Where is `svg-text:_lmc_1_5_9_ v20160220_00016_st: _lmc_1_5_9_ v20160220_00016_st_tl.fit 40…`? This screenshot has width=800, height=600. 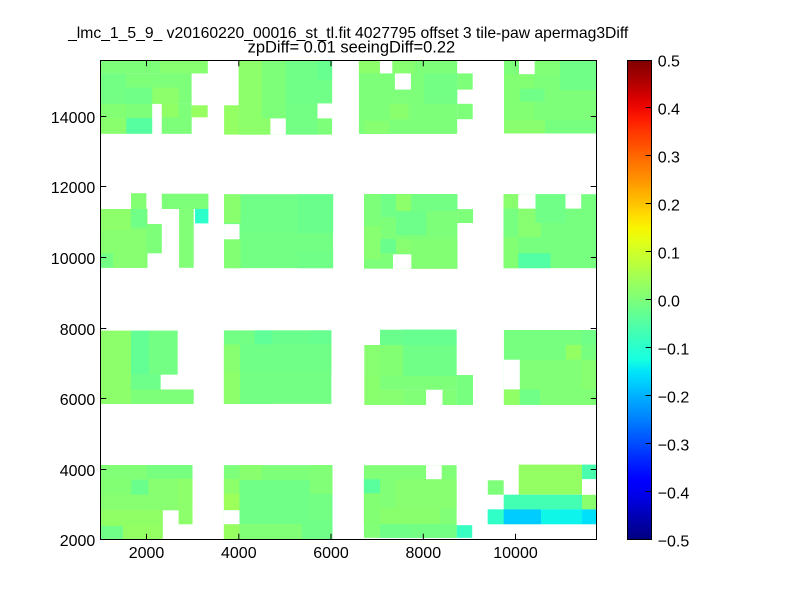
svg-text:_lmc_1_5_9_ v20160220_00016_st: _lmc_1_5_9_ v20160220_00016_st_tl.fit 40… is located at coordinates (348, 33).